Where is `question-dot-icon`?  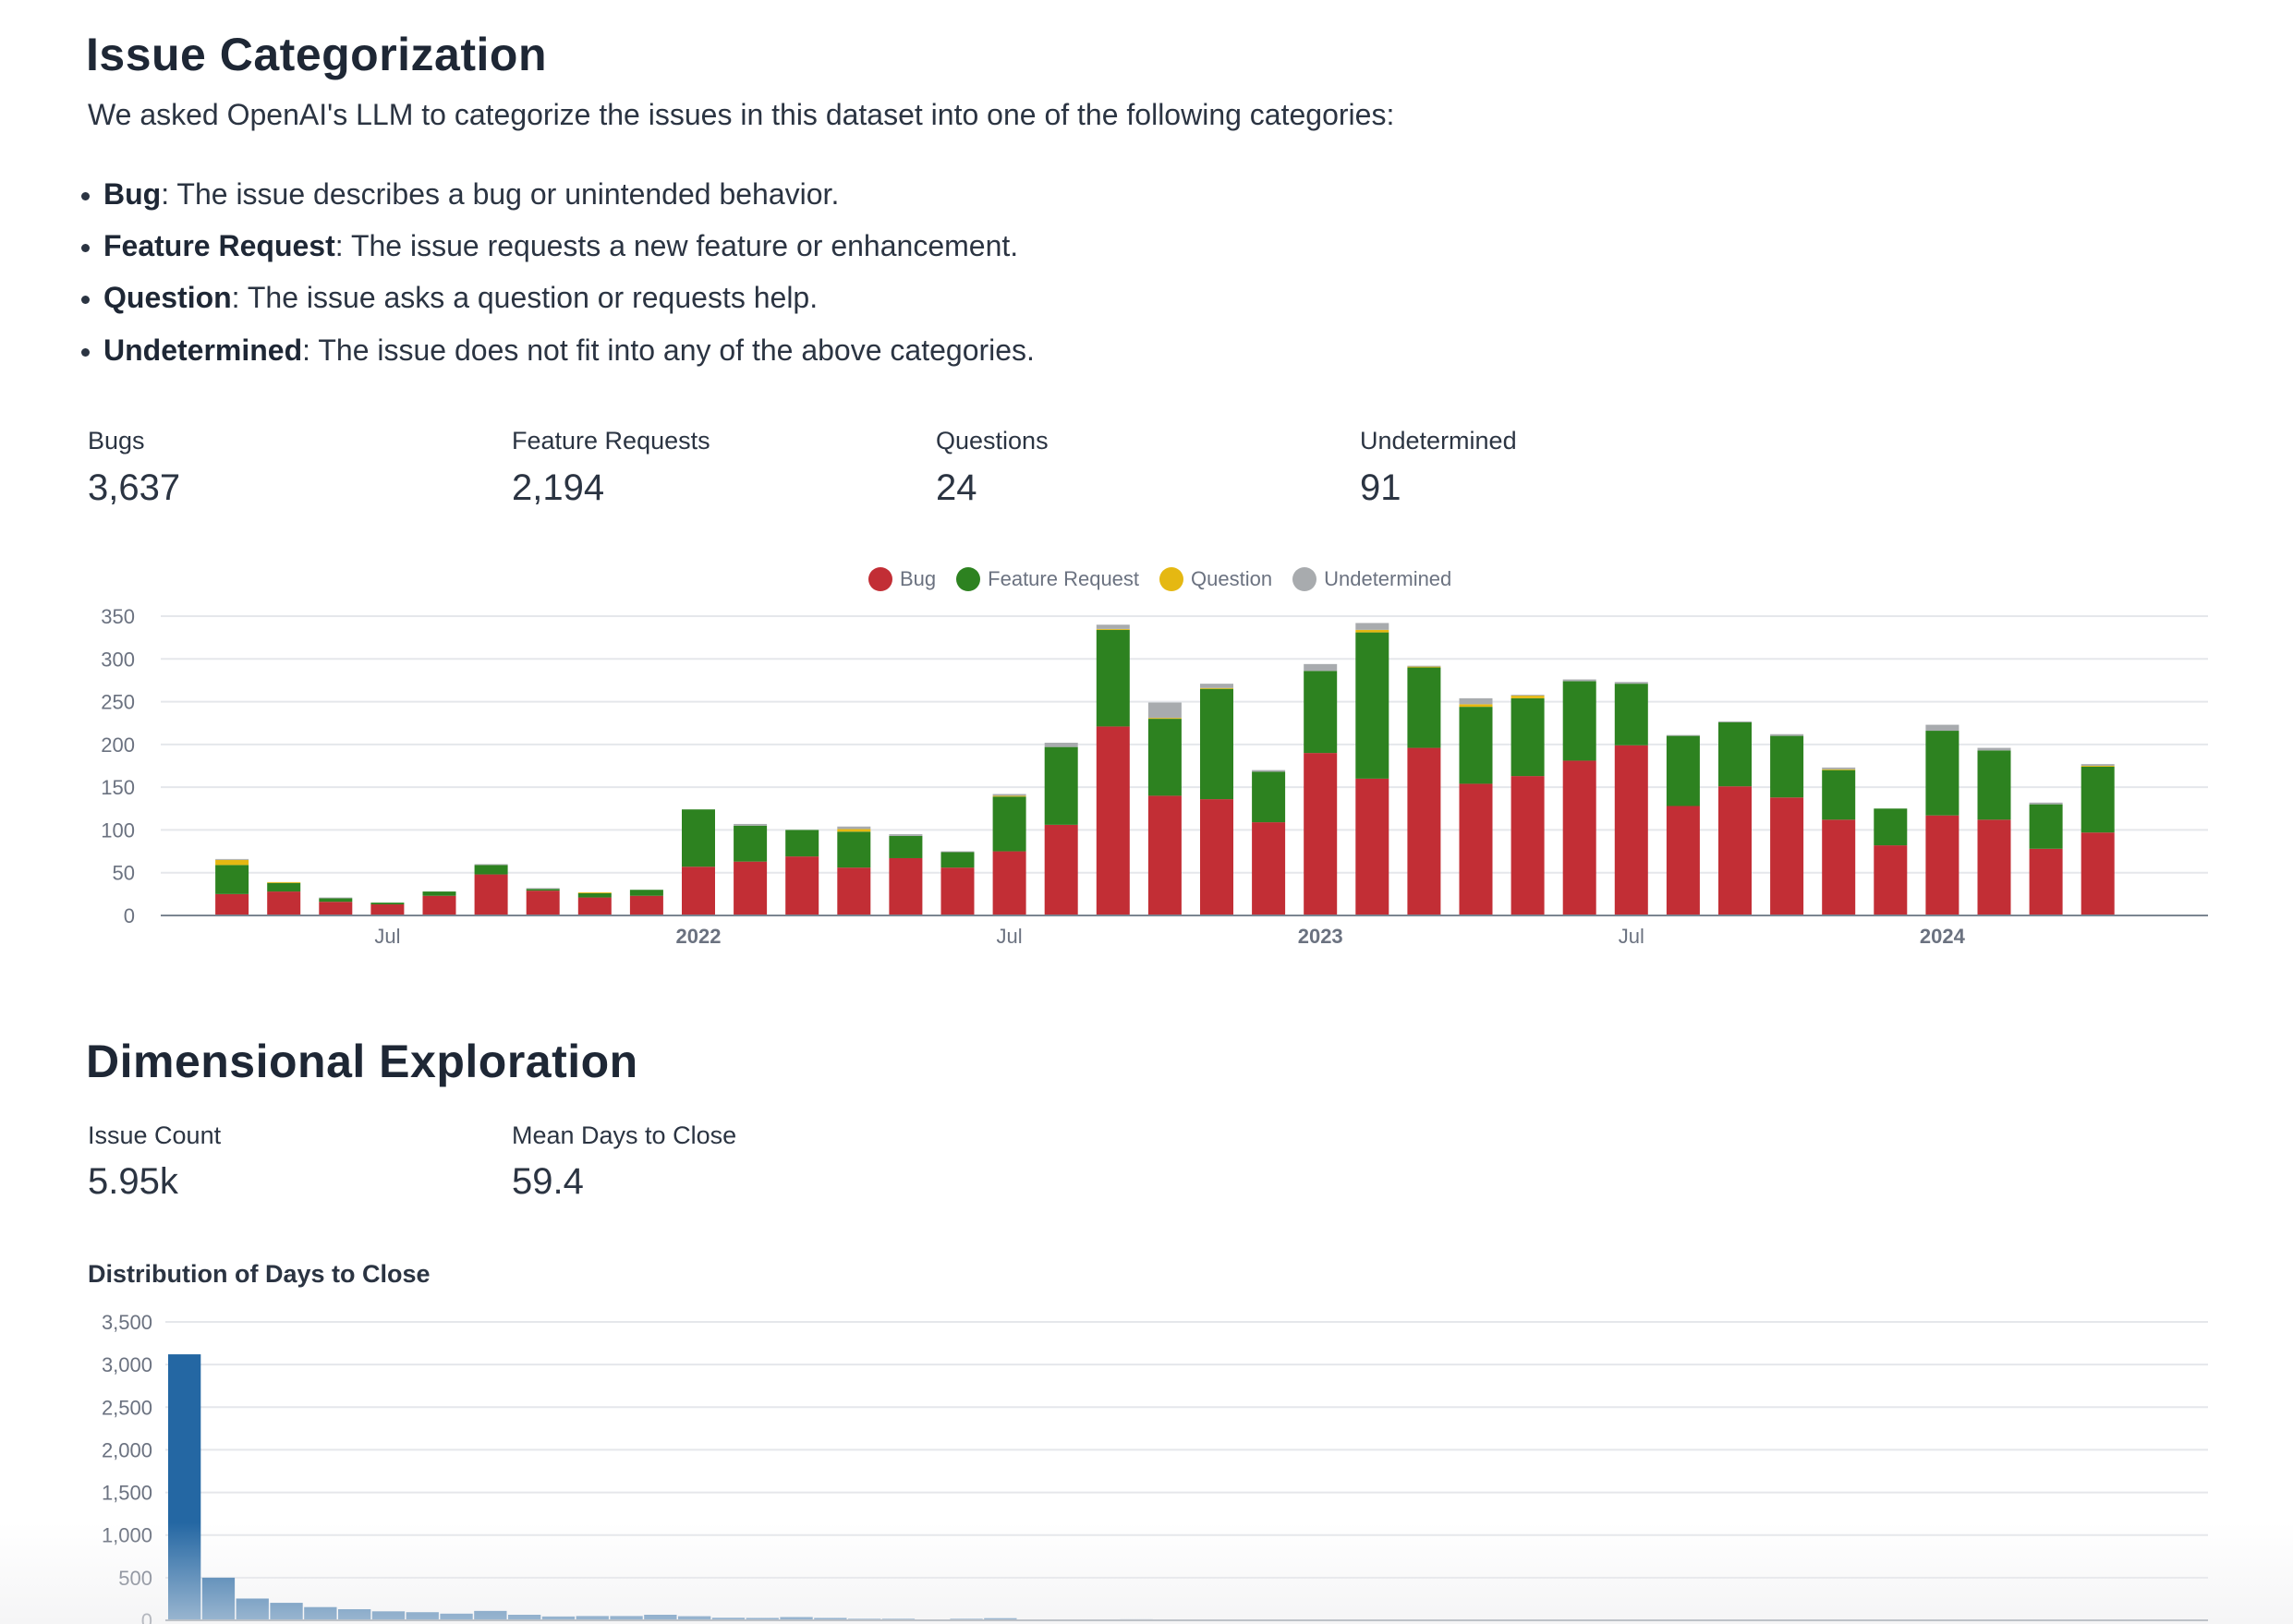
question-dot-icon is located at coordinates (1172, 579).